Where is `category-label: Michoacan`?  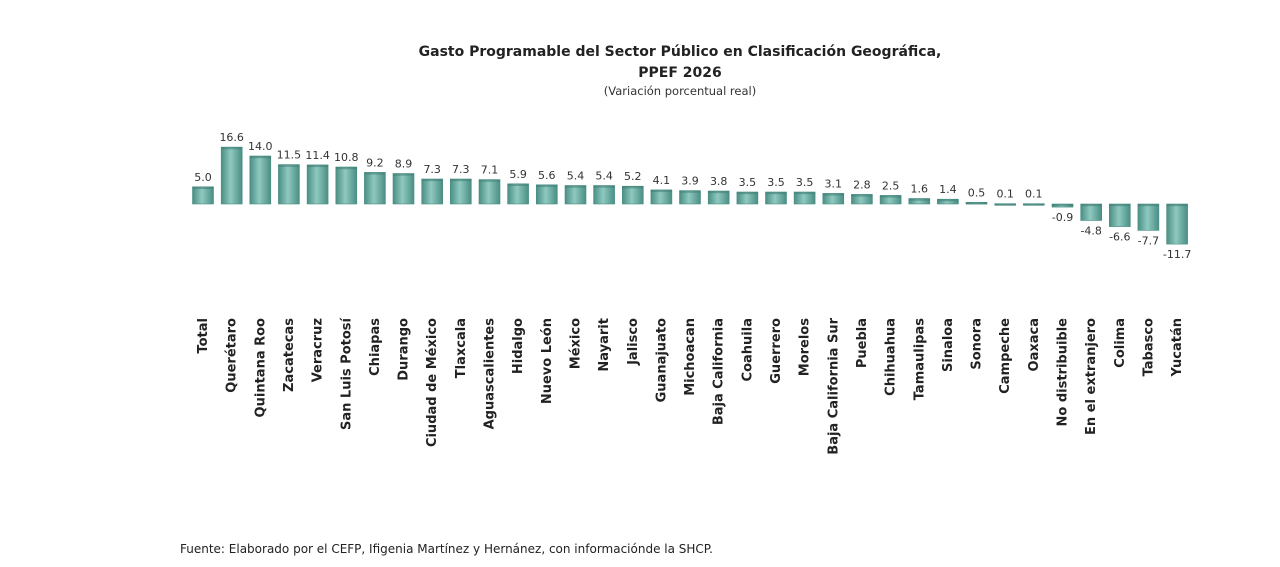
category-label: Michoacan is located at coordinates (690, 357).